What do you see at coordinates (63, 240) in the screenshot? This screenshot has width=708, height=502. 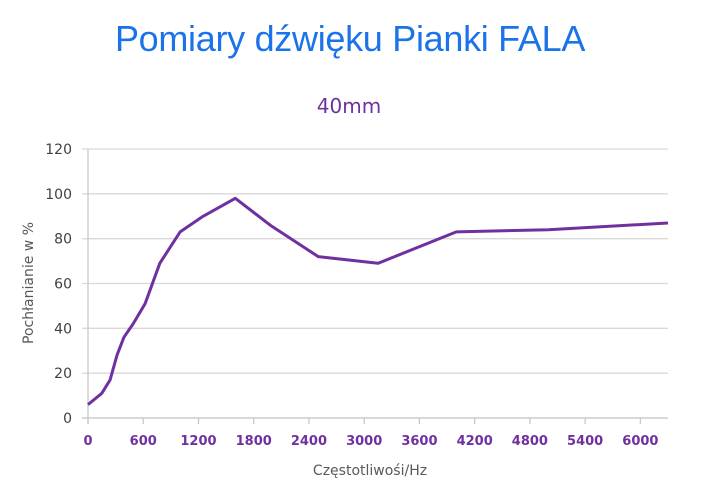 I see `y-tick-label: 80` at bounding box center [63, 240].